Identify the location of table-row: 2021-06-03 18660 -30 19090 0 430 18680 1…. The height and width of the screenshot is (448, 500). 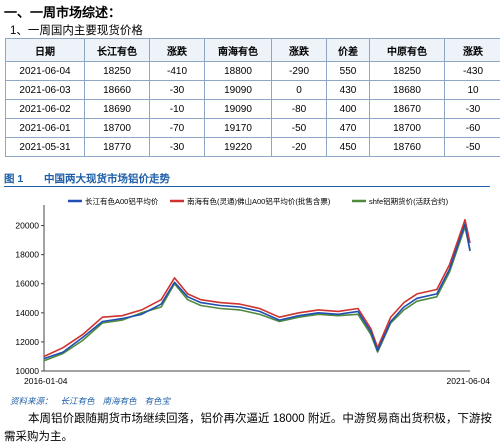
(252, 90).